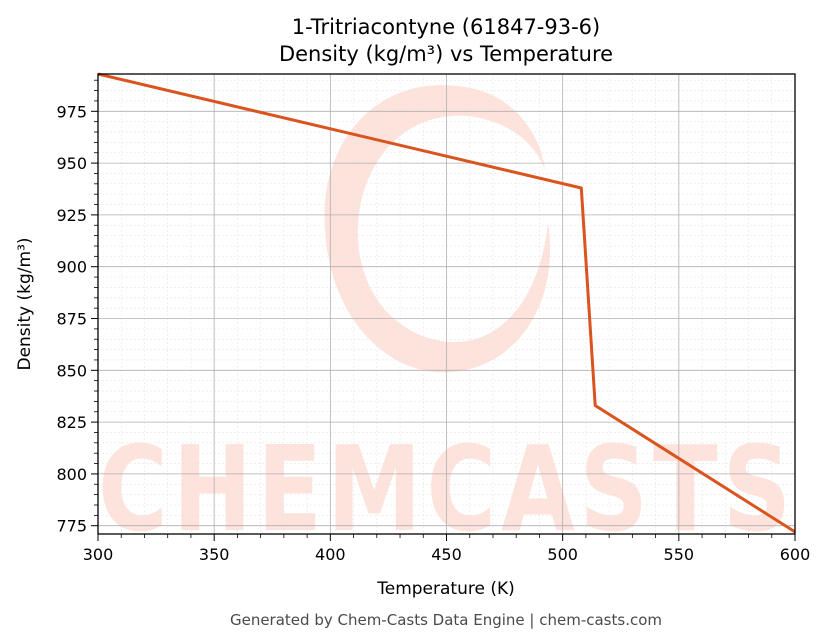 The width and height of the screenshot is (830, 644). Describe the element at coordinates (446, 27) in the screenshot. I see `chart-title: 1-Tritriacontyne (61847-93-6)` at that location.